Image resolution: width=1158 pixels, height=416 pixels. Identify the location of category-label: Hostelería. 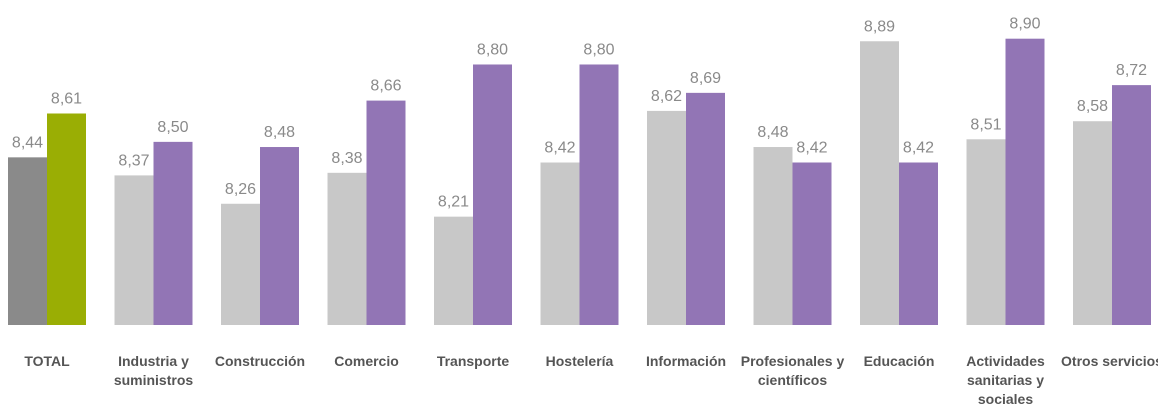
(579, 361).